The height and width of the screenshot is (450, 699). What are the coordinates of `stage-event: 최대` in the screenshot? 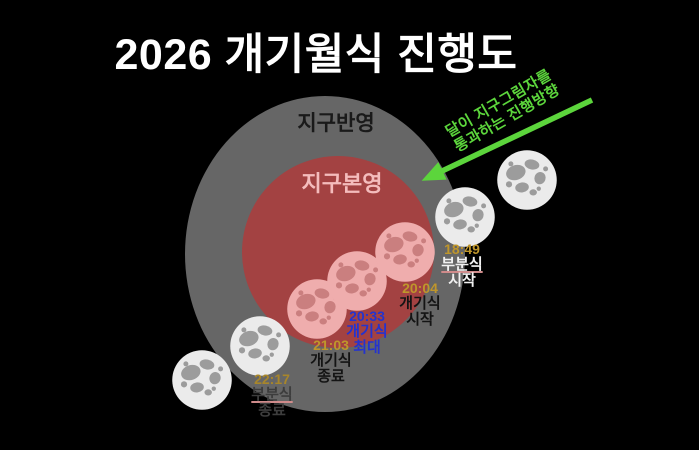 It's located at (367, 347).